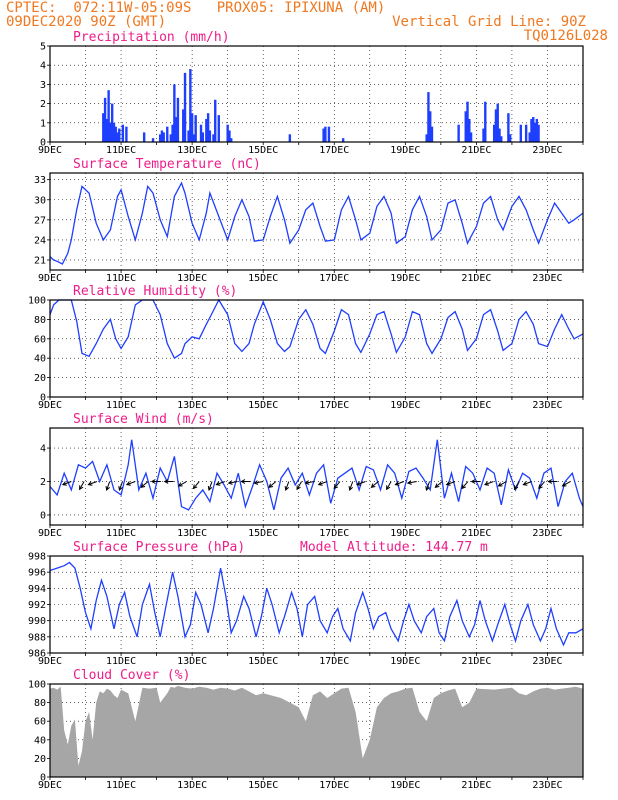 This screenshot has width=618, height=800. What do you see at coordinates (37, 301) in the screenshot?
I see `y-tick-label: 100` at bounding box center [37, 301].